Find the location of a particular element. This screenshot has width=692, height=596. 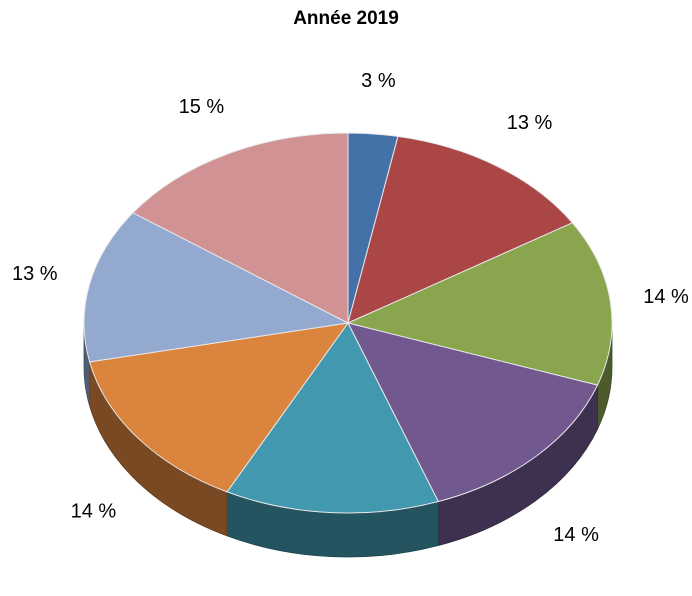

data-label-2: 13 % is located at coordinates (530, 123).